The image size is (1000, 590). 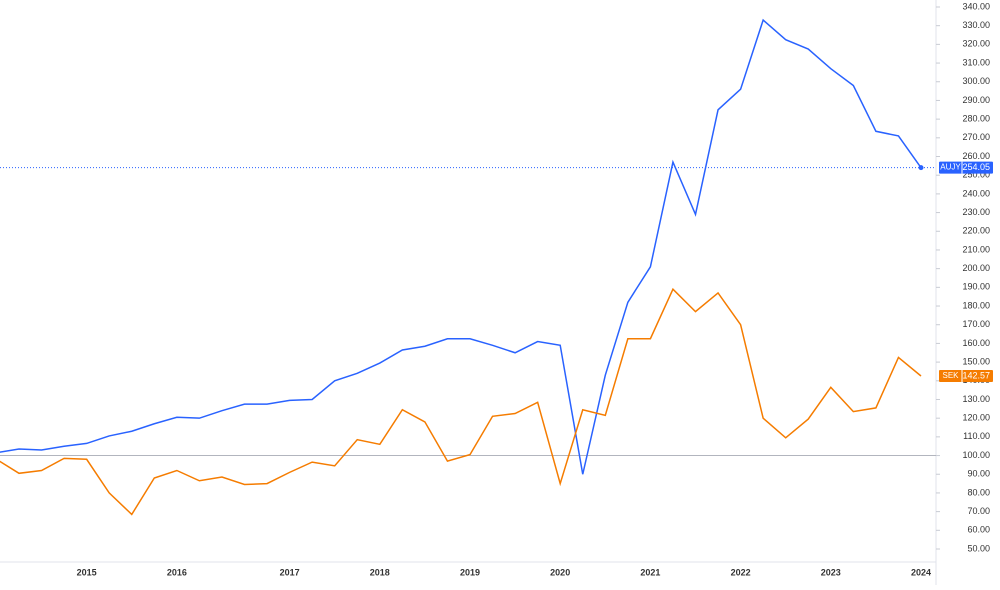 I want to click on x-tick-label: 2019, so click(x=470, y=572).